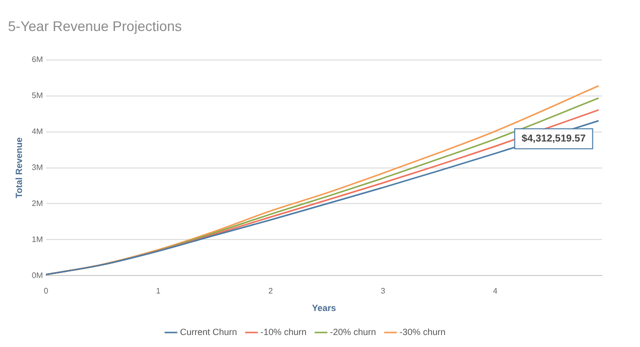  Describe the element at coordinates (383, 291) in the screenshot. I see `x-tick-label: 3` at that location.